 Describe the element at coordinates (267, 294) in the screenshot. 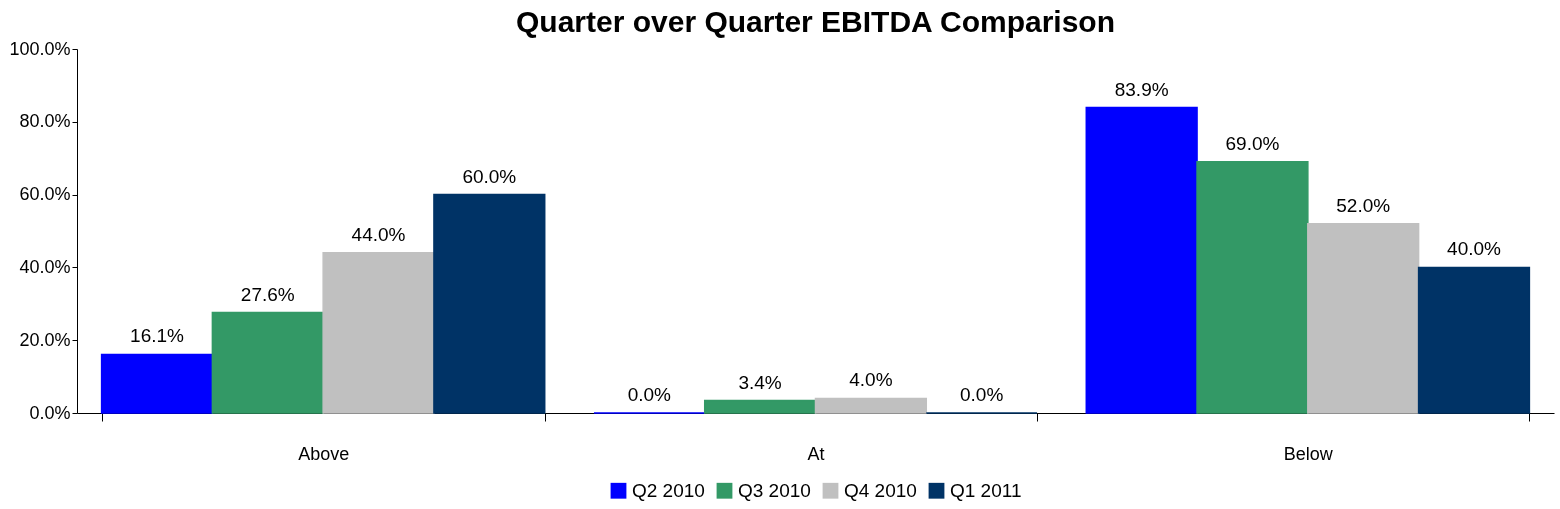

I see `data-label: 27.6%` at that location.